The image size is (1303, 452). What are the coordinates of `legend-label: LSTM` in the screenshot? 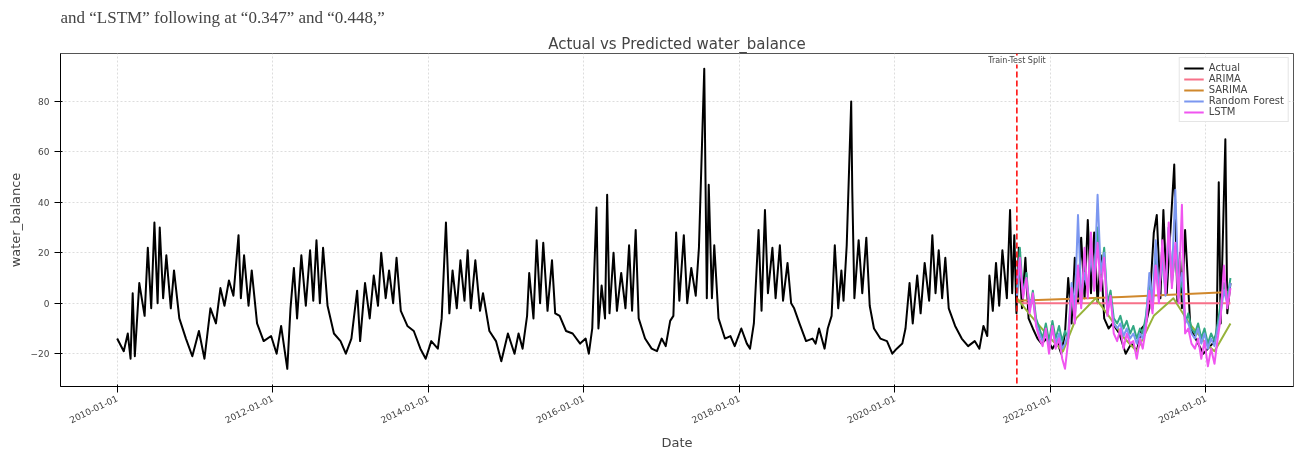 It's located at (1222, 111).